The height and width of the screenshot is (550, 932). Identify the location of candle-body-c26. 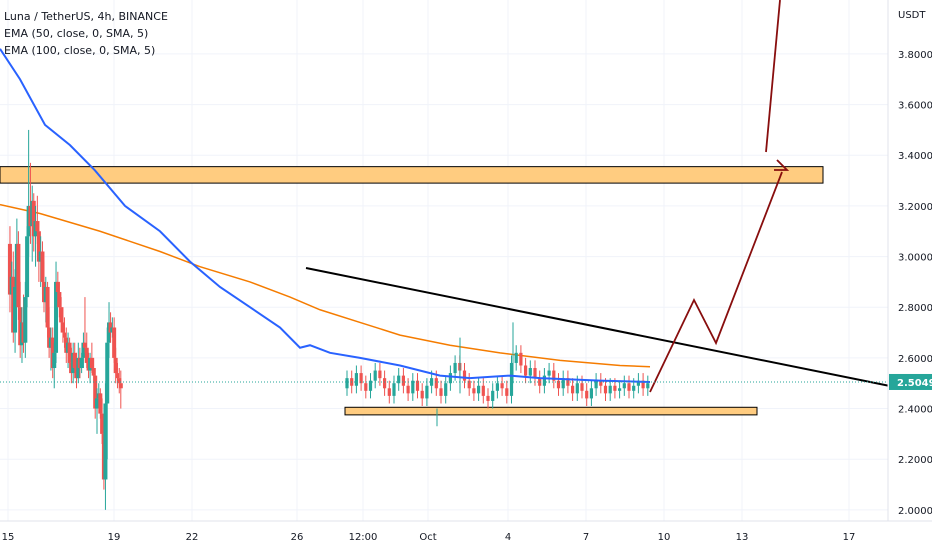
(469, 384).